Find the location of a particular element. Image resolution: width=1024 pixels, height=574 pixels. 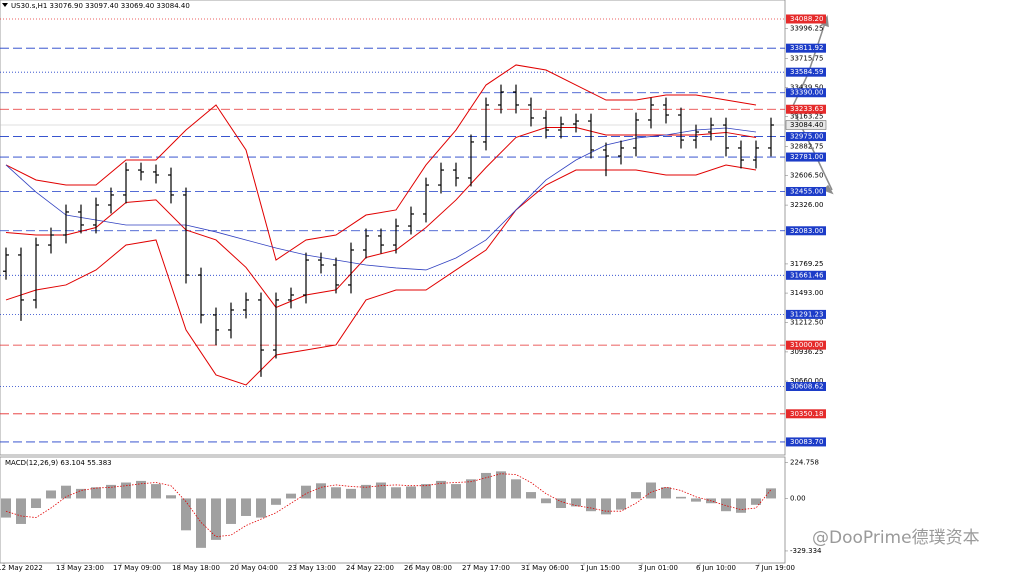

level-label: 33811.92 is located at coordinates (806, 48).